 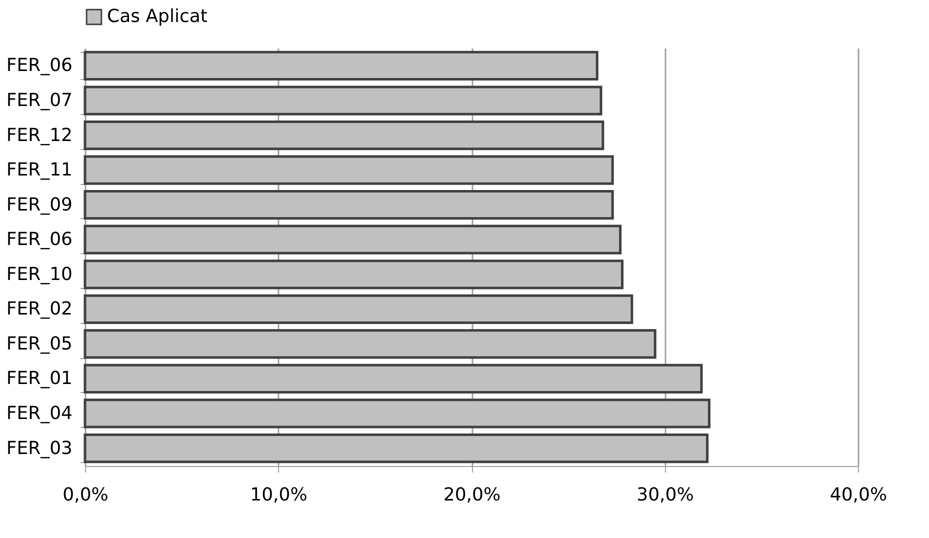 What do you see at coordinates (39, 101) in the screenshot?
I see `y-tick-label: FER_07` at bounding box center [39, 101].